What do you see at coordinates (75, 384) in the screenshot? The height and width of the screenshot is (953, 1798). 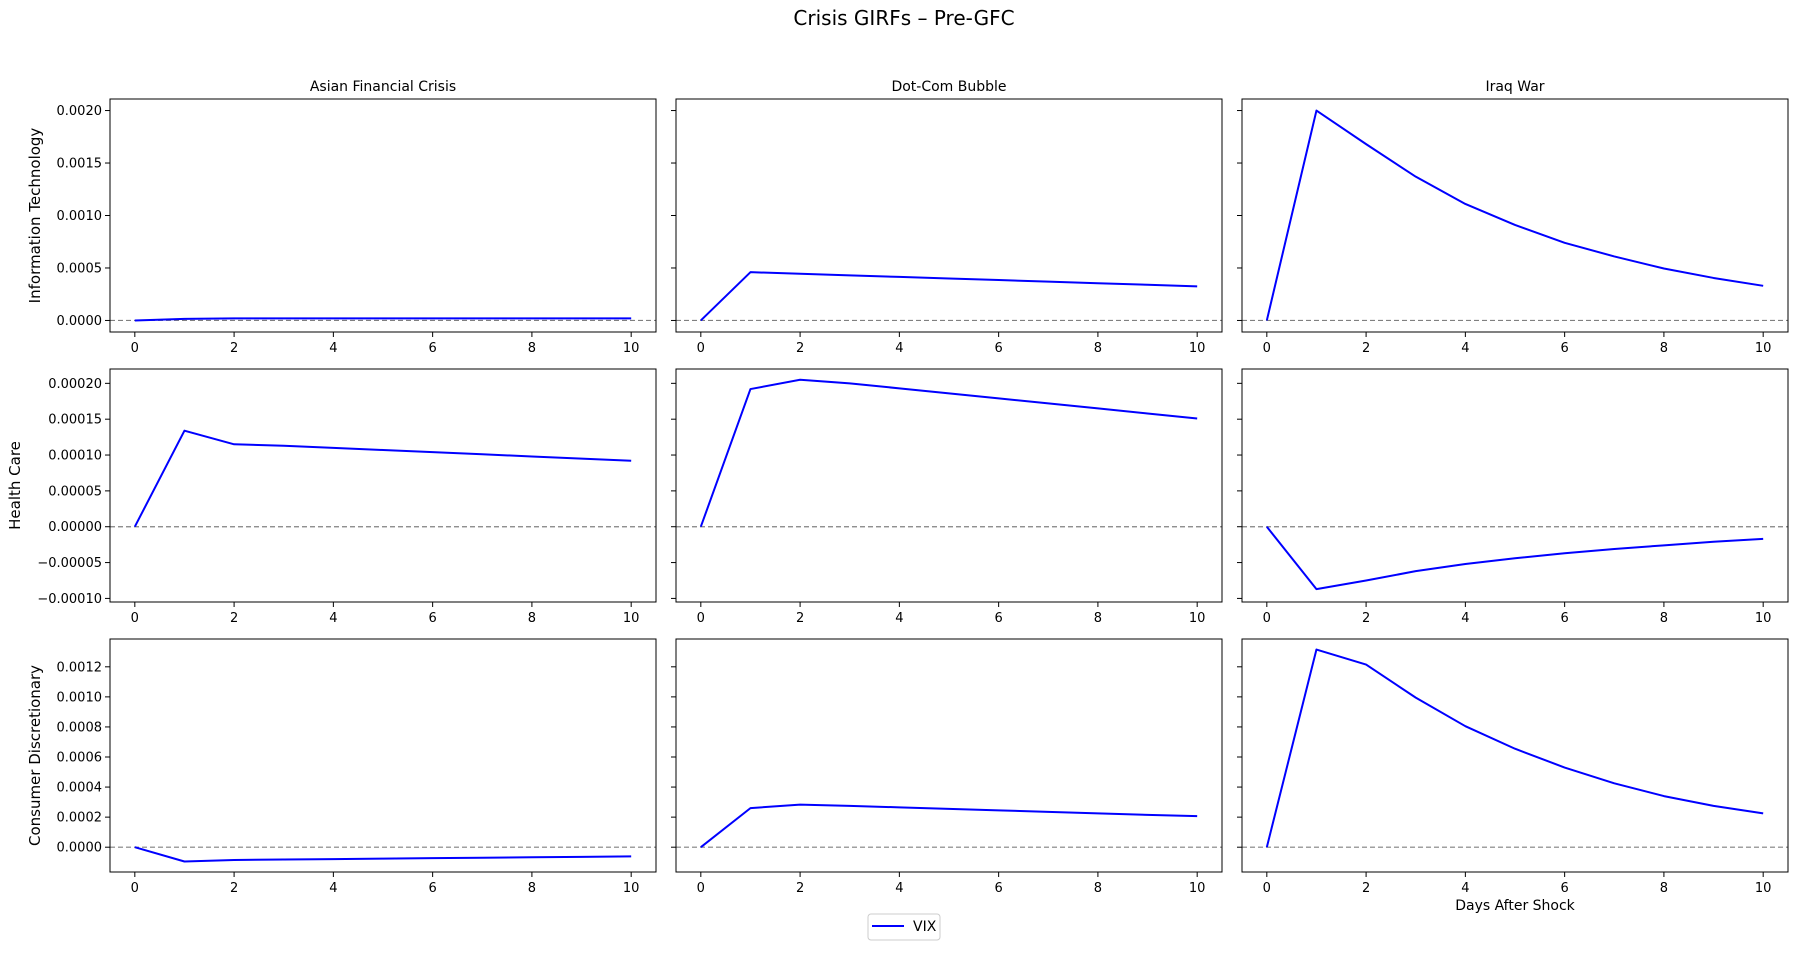 I see `y-tick-label: 0.00020` at bounding box center [75, 384].